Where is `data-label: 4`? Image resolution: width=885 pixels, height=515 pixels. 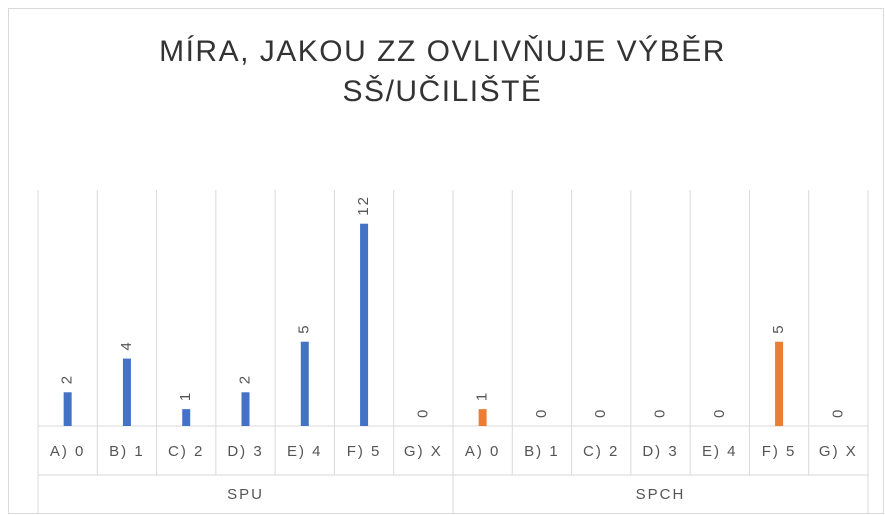
data-label: 4 is located at coordinates (126, 345).